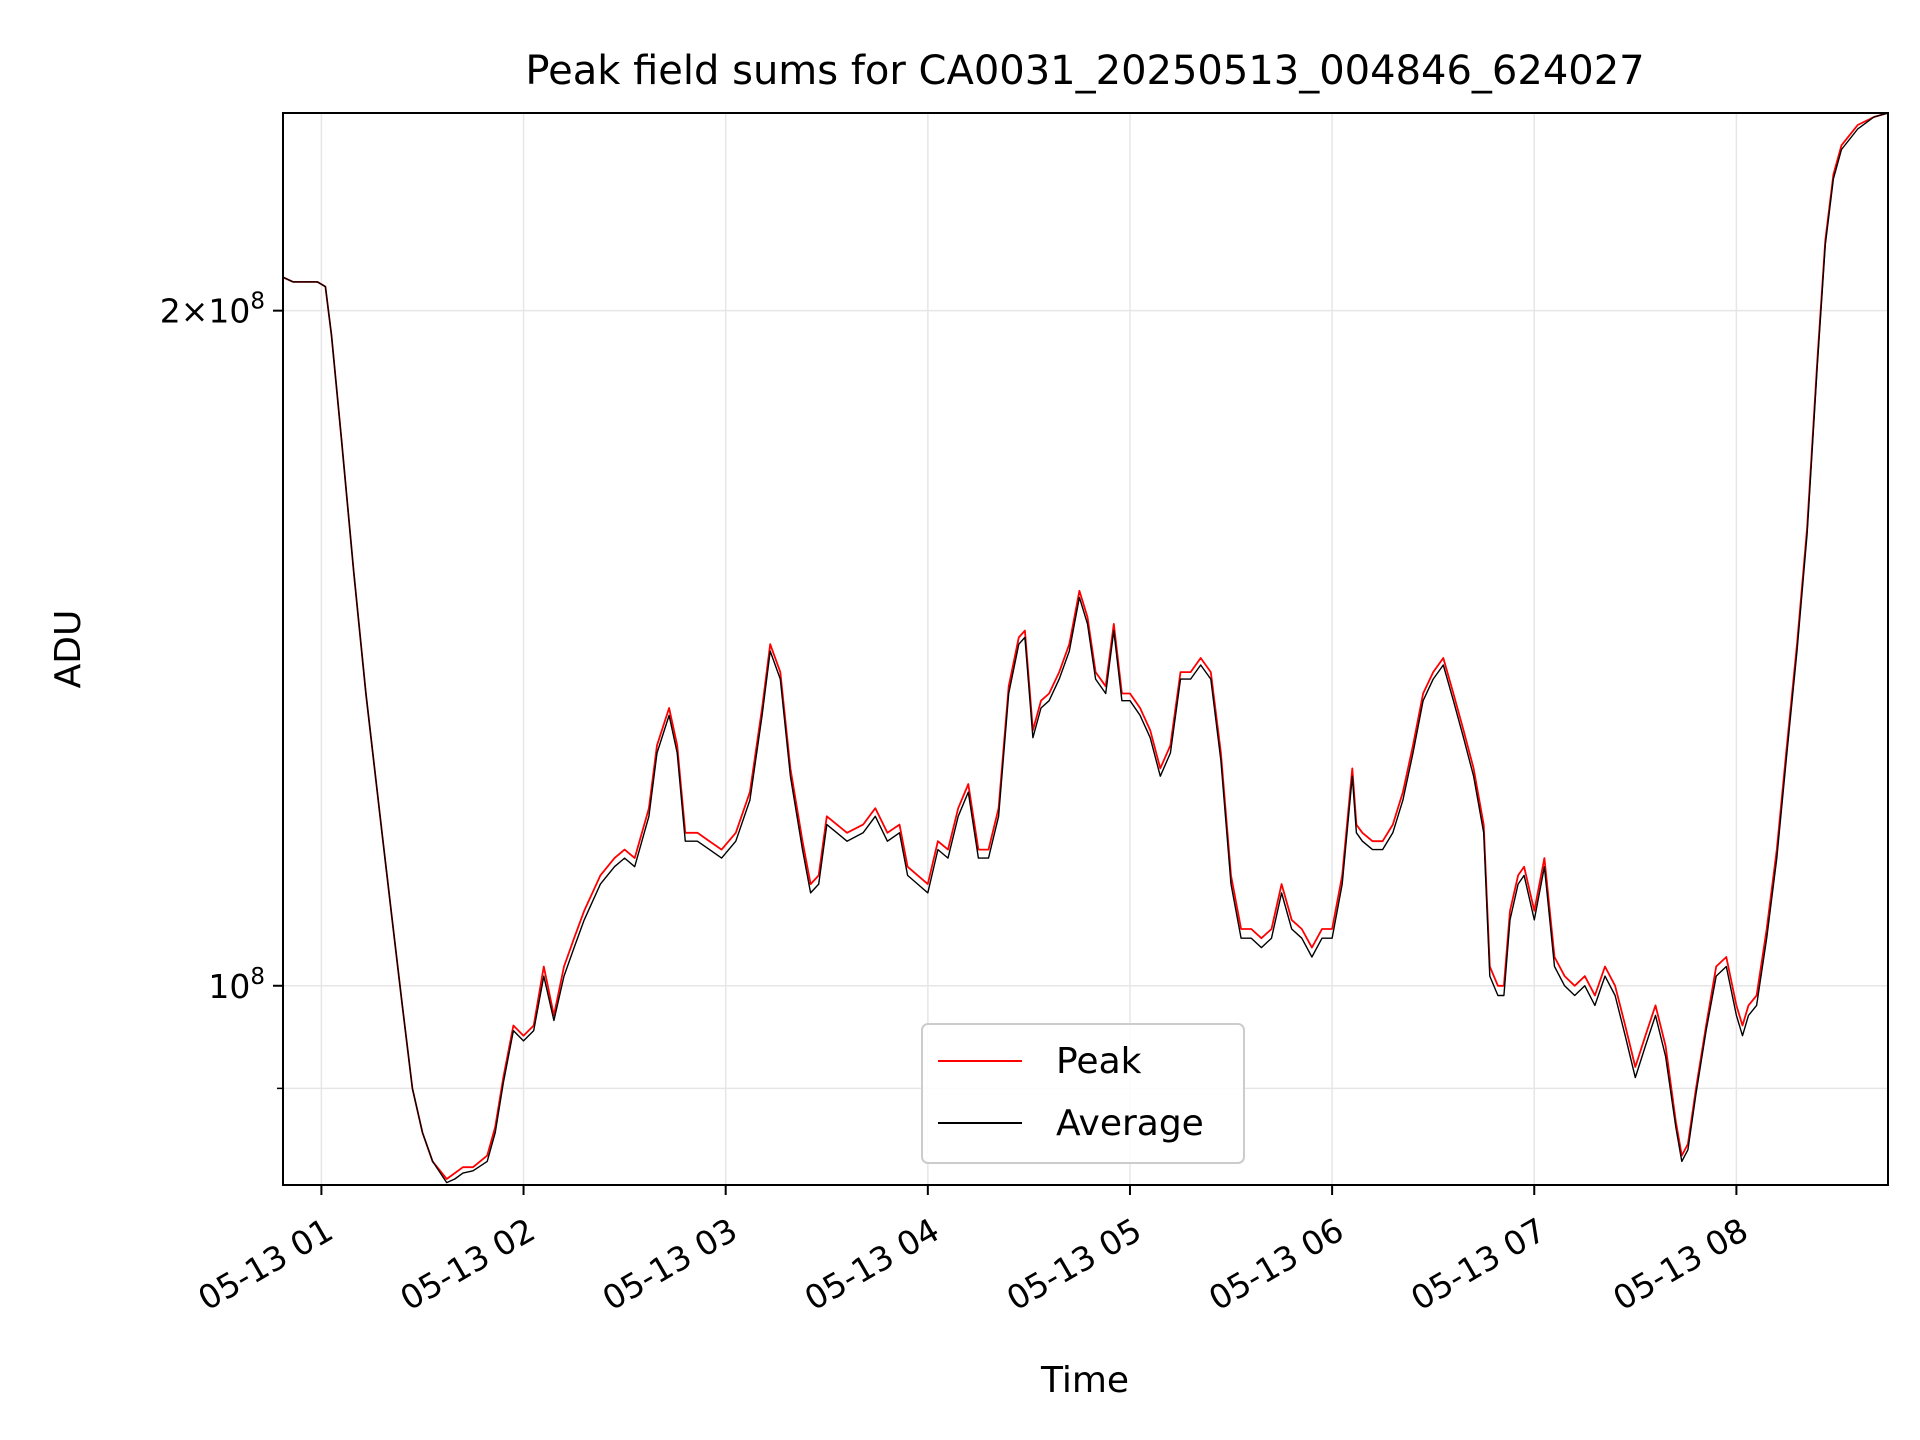 This screenshot has width=1920, height=1440. What do you see at coordinates (68, 649) in the screenshot?
I see `y-axis-label: ADU` at bounding box center [68, 649].